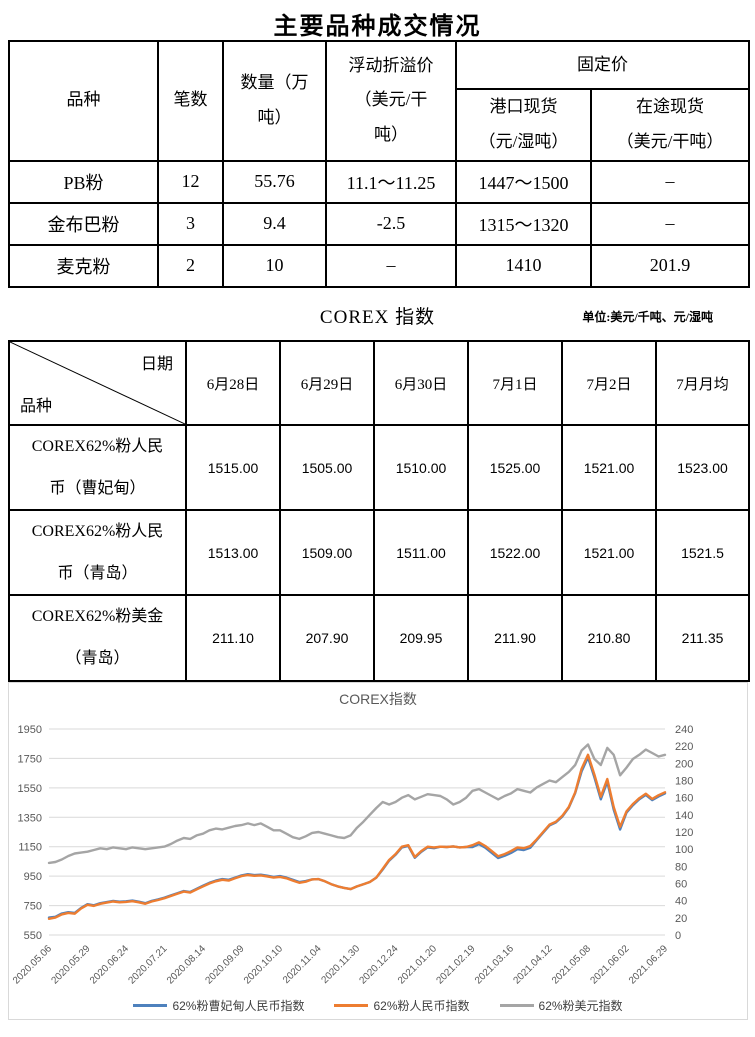 This screenshot has height=1037, width=755. I want to click on svg-text: 180, so click(684, 782).